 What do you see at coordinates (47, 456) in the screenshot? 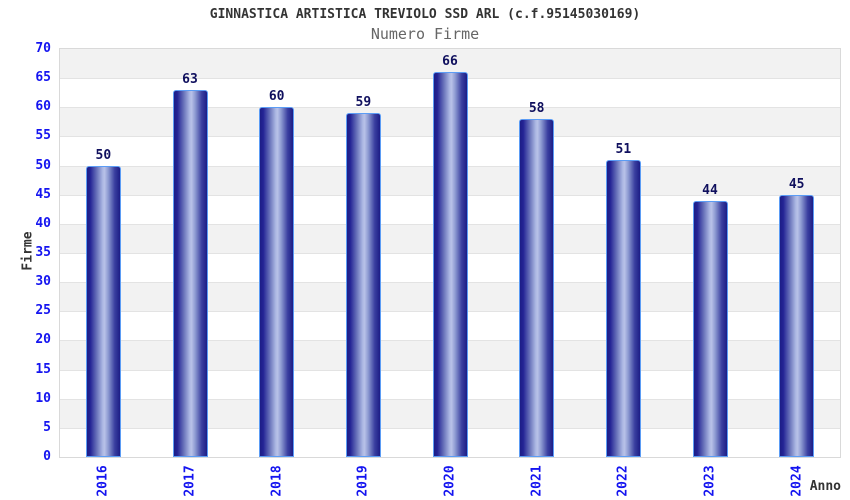
I see `y-tick-label: 0` at bounding box center [47, 456].